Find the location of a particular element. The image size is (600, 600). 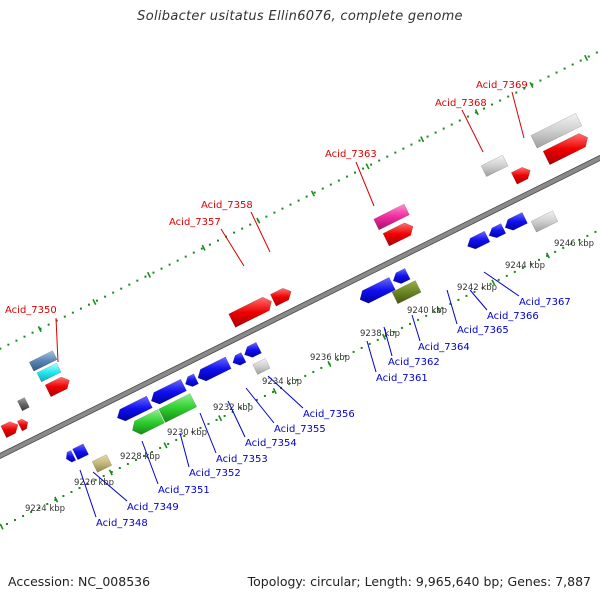

kbp-tick-label: 9242 kbp is located at coordinates (477, 288).